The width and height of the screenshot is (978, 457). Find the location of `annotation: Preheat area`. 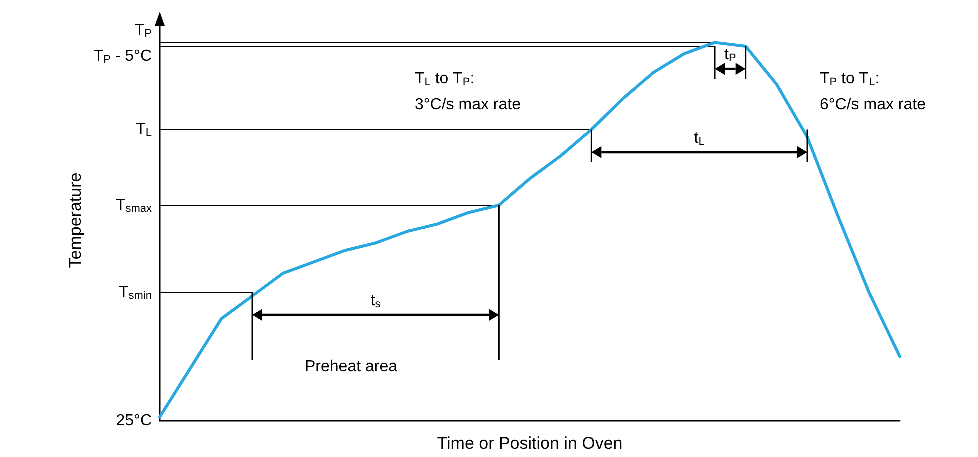

annotation: Preheat area is located at coordinates (351, 367).